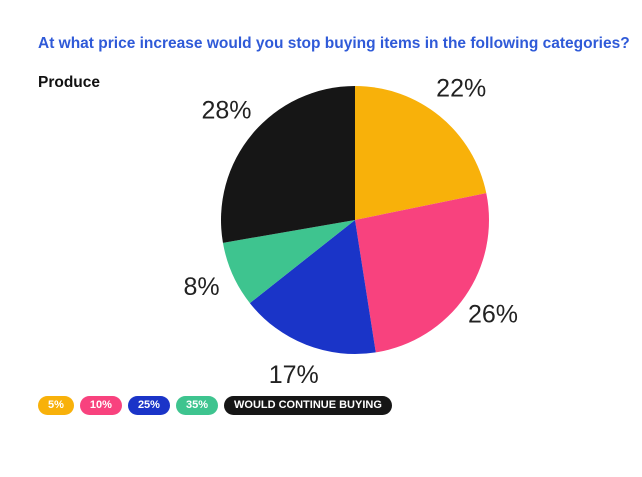 The height and width of the screenshot is (477, 642). I want to click on legend-item-0: 5%, so click(56, 405).